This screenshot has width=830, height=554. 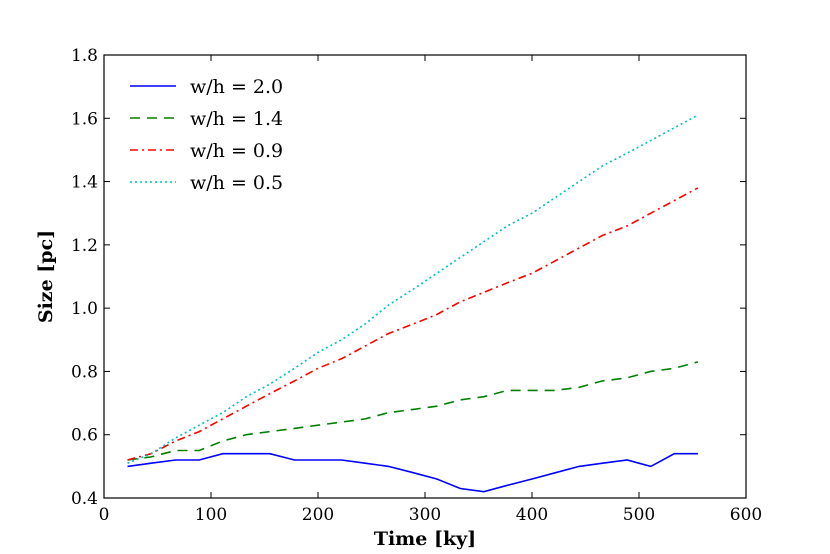 What do you see at coordinates (206, 135) in the screenshot?
I see `legend: w/h = 2.0 w/h = 1.4 w/h = 0.9 w/h = 0.5` at bounding box center [206, 135].